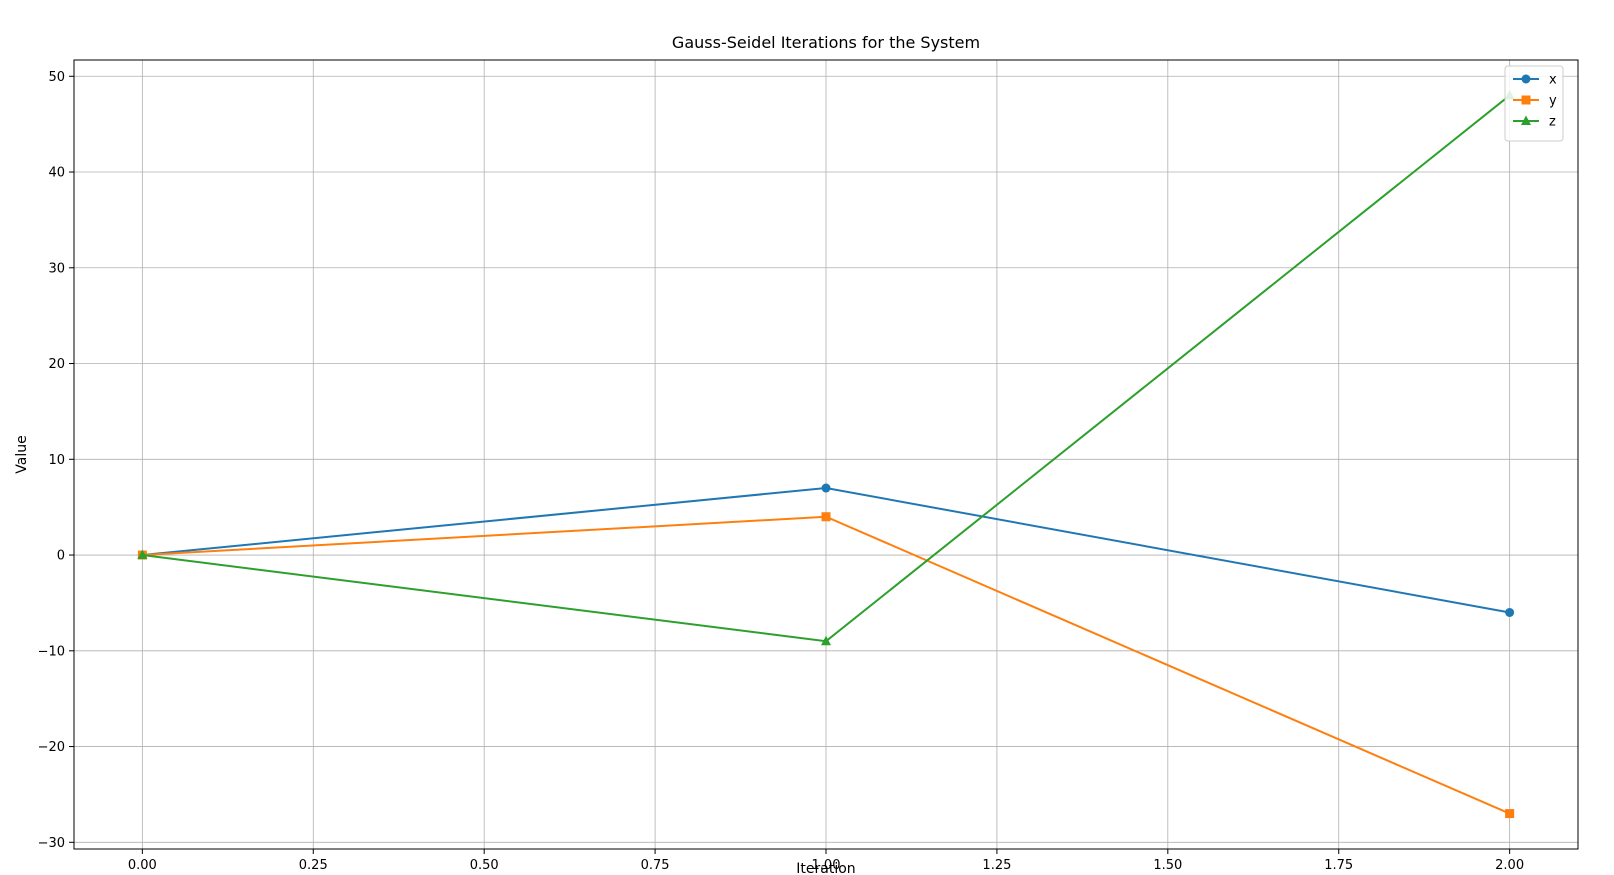 Image resolution: width=1614 pixels, height=875 pixels. I want to click on x-tick-label: 1.00, so click(826, 865).